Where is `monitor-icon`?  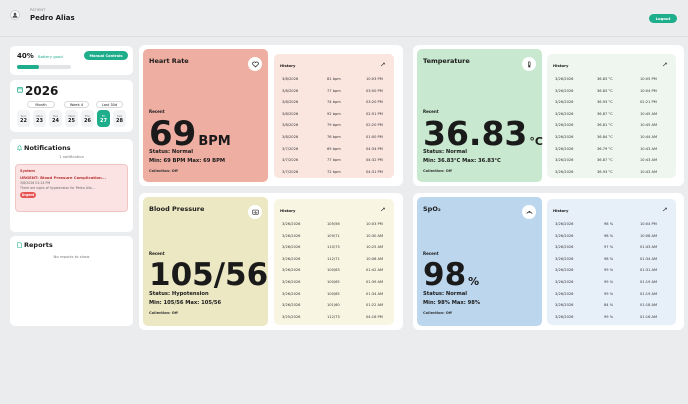
monitor-icon is located at coordinates (255, 212).